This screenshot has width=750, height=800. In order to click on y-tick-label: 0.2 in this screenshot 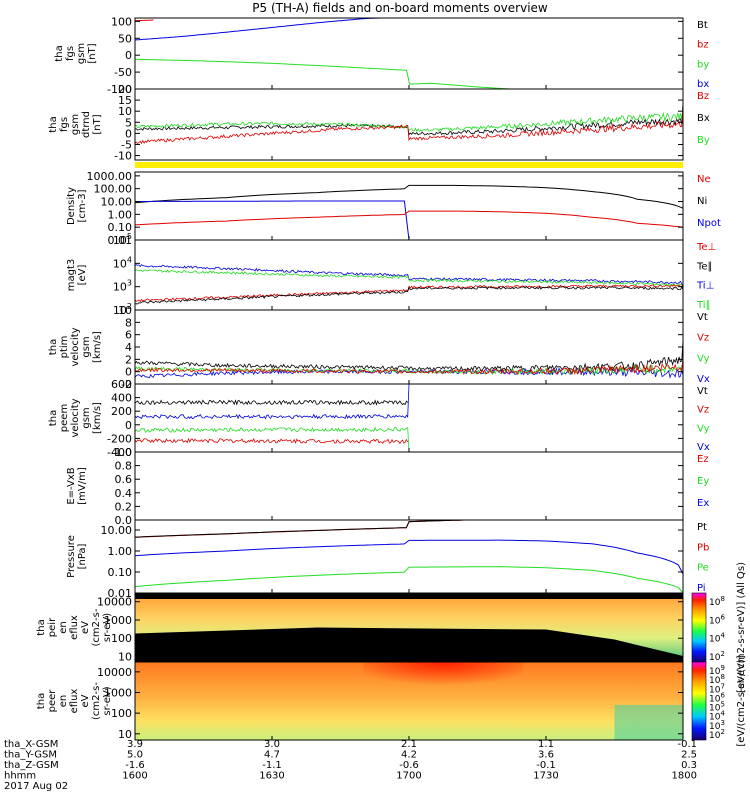, I will do `click(124, 506)`.